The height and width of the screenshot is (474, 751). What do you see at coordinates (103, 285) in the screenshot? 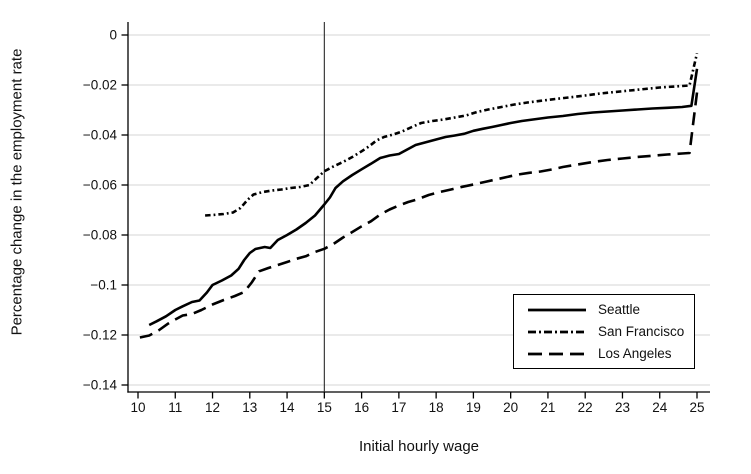
I see `y-tick-label: −0.1` at bounding box center [103, 285].